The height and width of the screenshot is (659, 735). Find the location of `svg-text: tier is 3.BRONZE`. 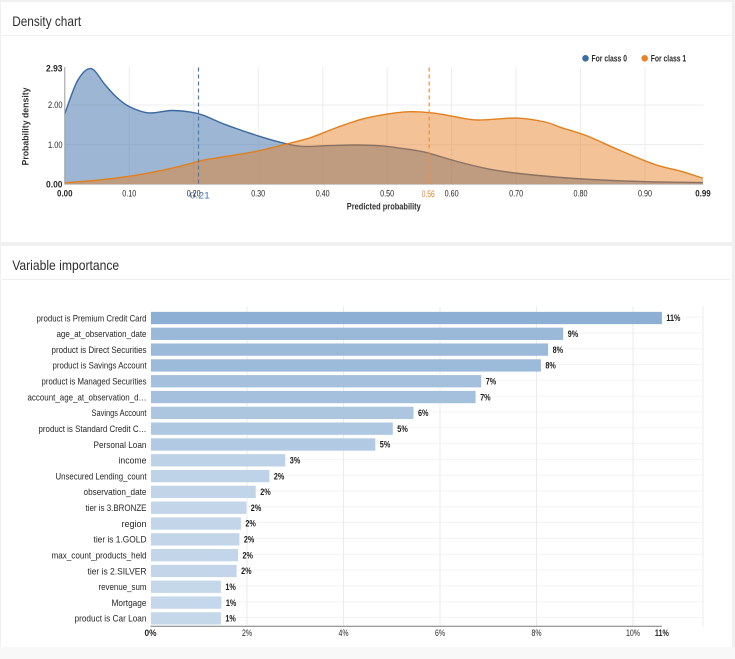

svg-text: tier is 3.BRONZE is located at coordinates (116, 508).